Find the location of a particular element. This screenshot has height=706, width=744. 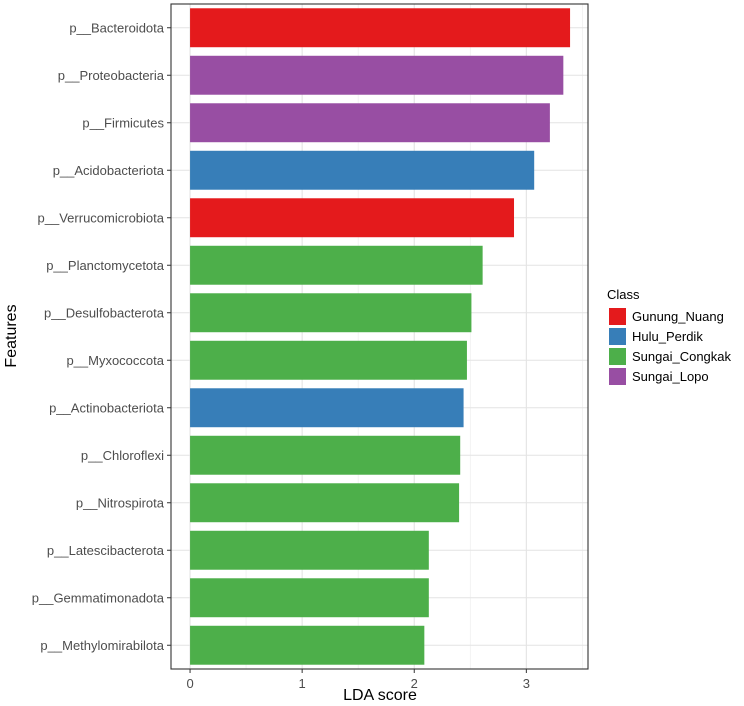

y-tick-label: p__Actinobacteriota is located at coordinates (107, 407).